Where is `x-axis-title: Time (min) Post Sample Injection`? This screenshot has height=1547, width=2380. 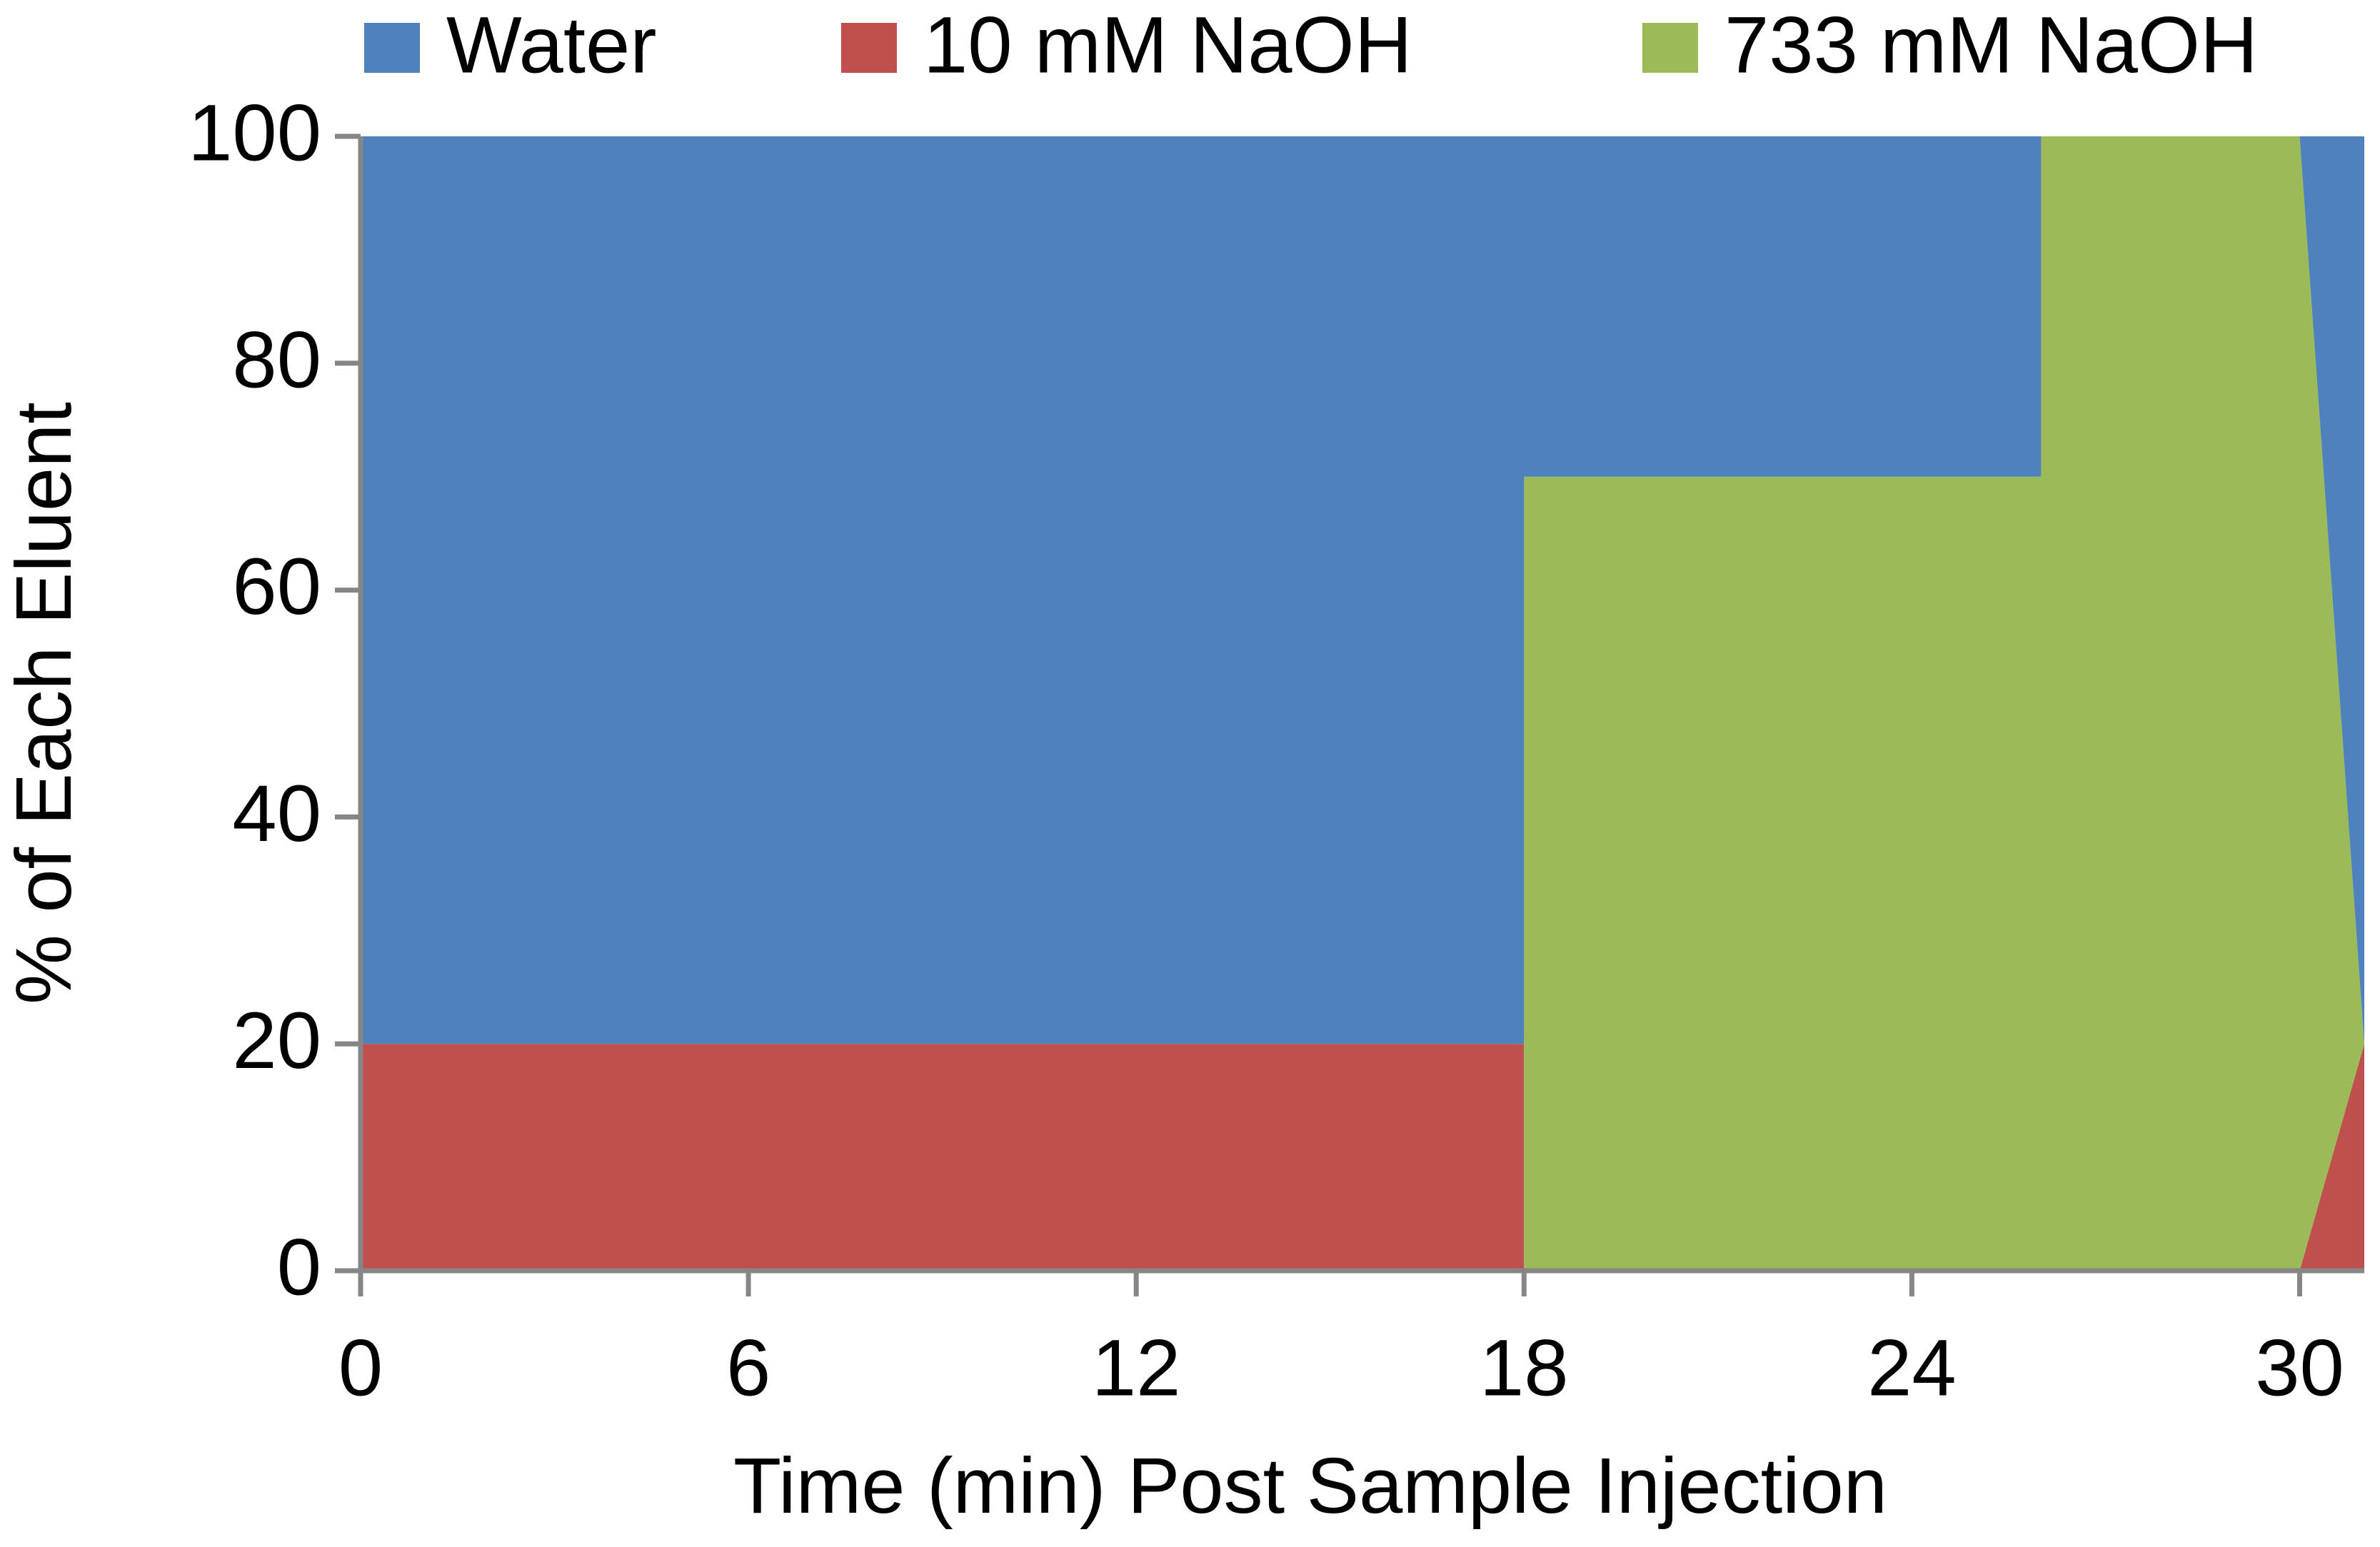 x-axis-title: Time (min) Post Sample Injection is located at coordinates (1310, 1486).